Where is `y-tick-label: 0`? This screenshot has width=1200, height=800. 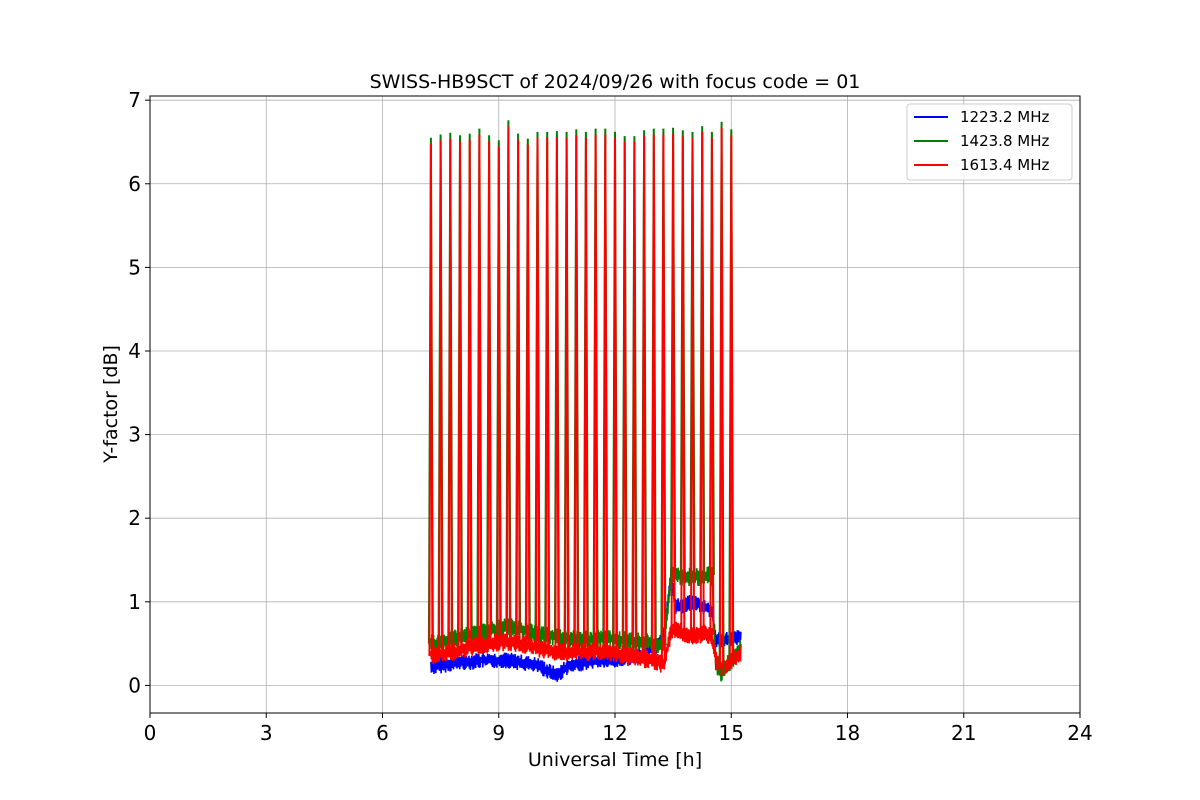 y-tick-label: 0 is located at coordinates (134, 685).